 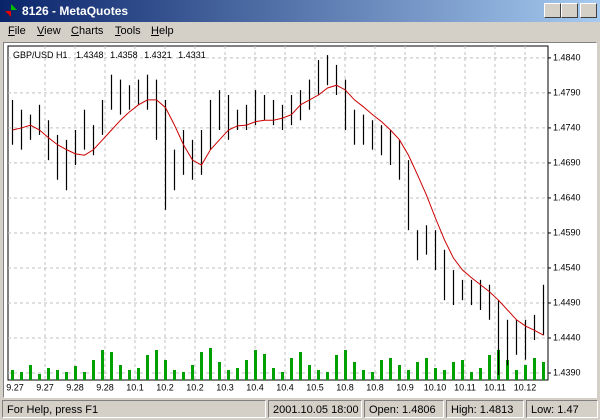 What do you see at coordinates (135, 387) in the screenshot?
I see `x-tick-label: 10.1` at bounding box center [135, 387].